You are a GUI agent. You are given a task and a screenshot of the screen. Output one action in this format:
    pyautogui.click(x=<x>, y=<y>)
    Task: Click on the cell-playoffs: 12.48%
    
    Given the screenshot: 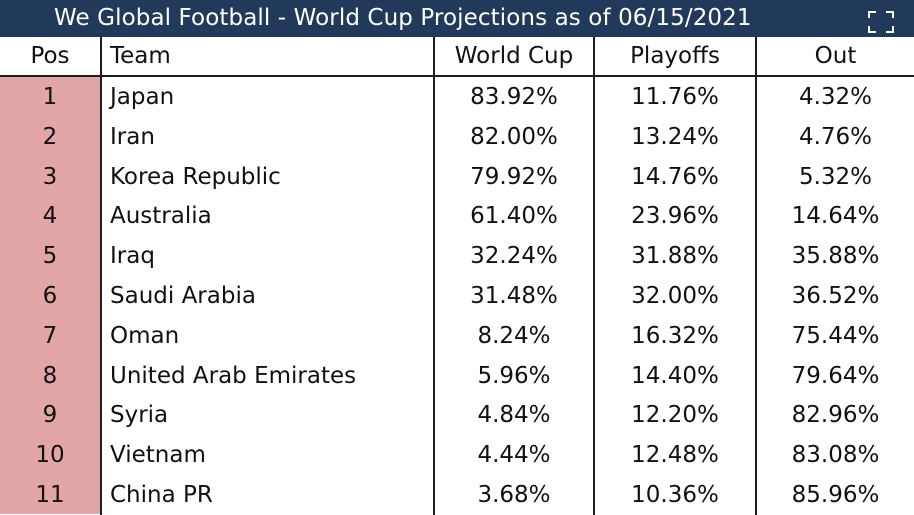 What is the action you would take?
    pyautogui.click(x=674, y=455)
    